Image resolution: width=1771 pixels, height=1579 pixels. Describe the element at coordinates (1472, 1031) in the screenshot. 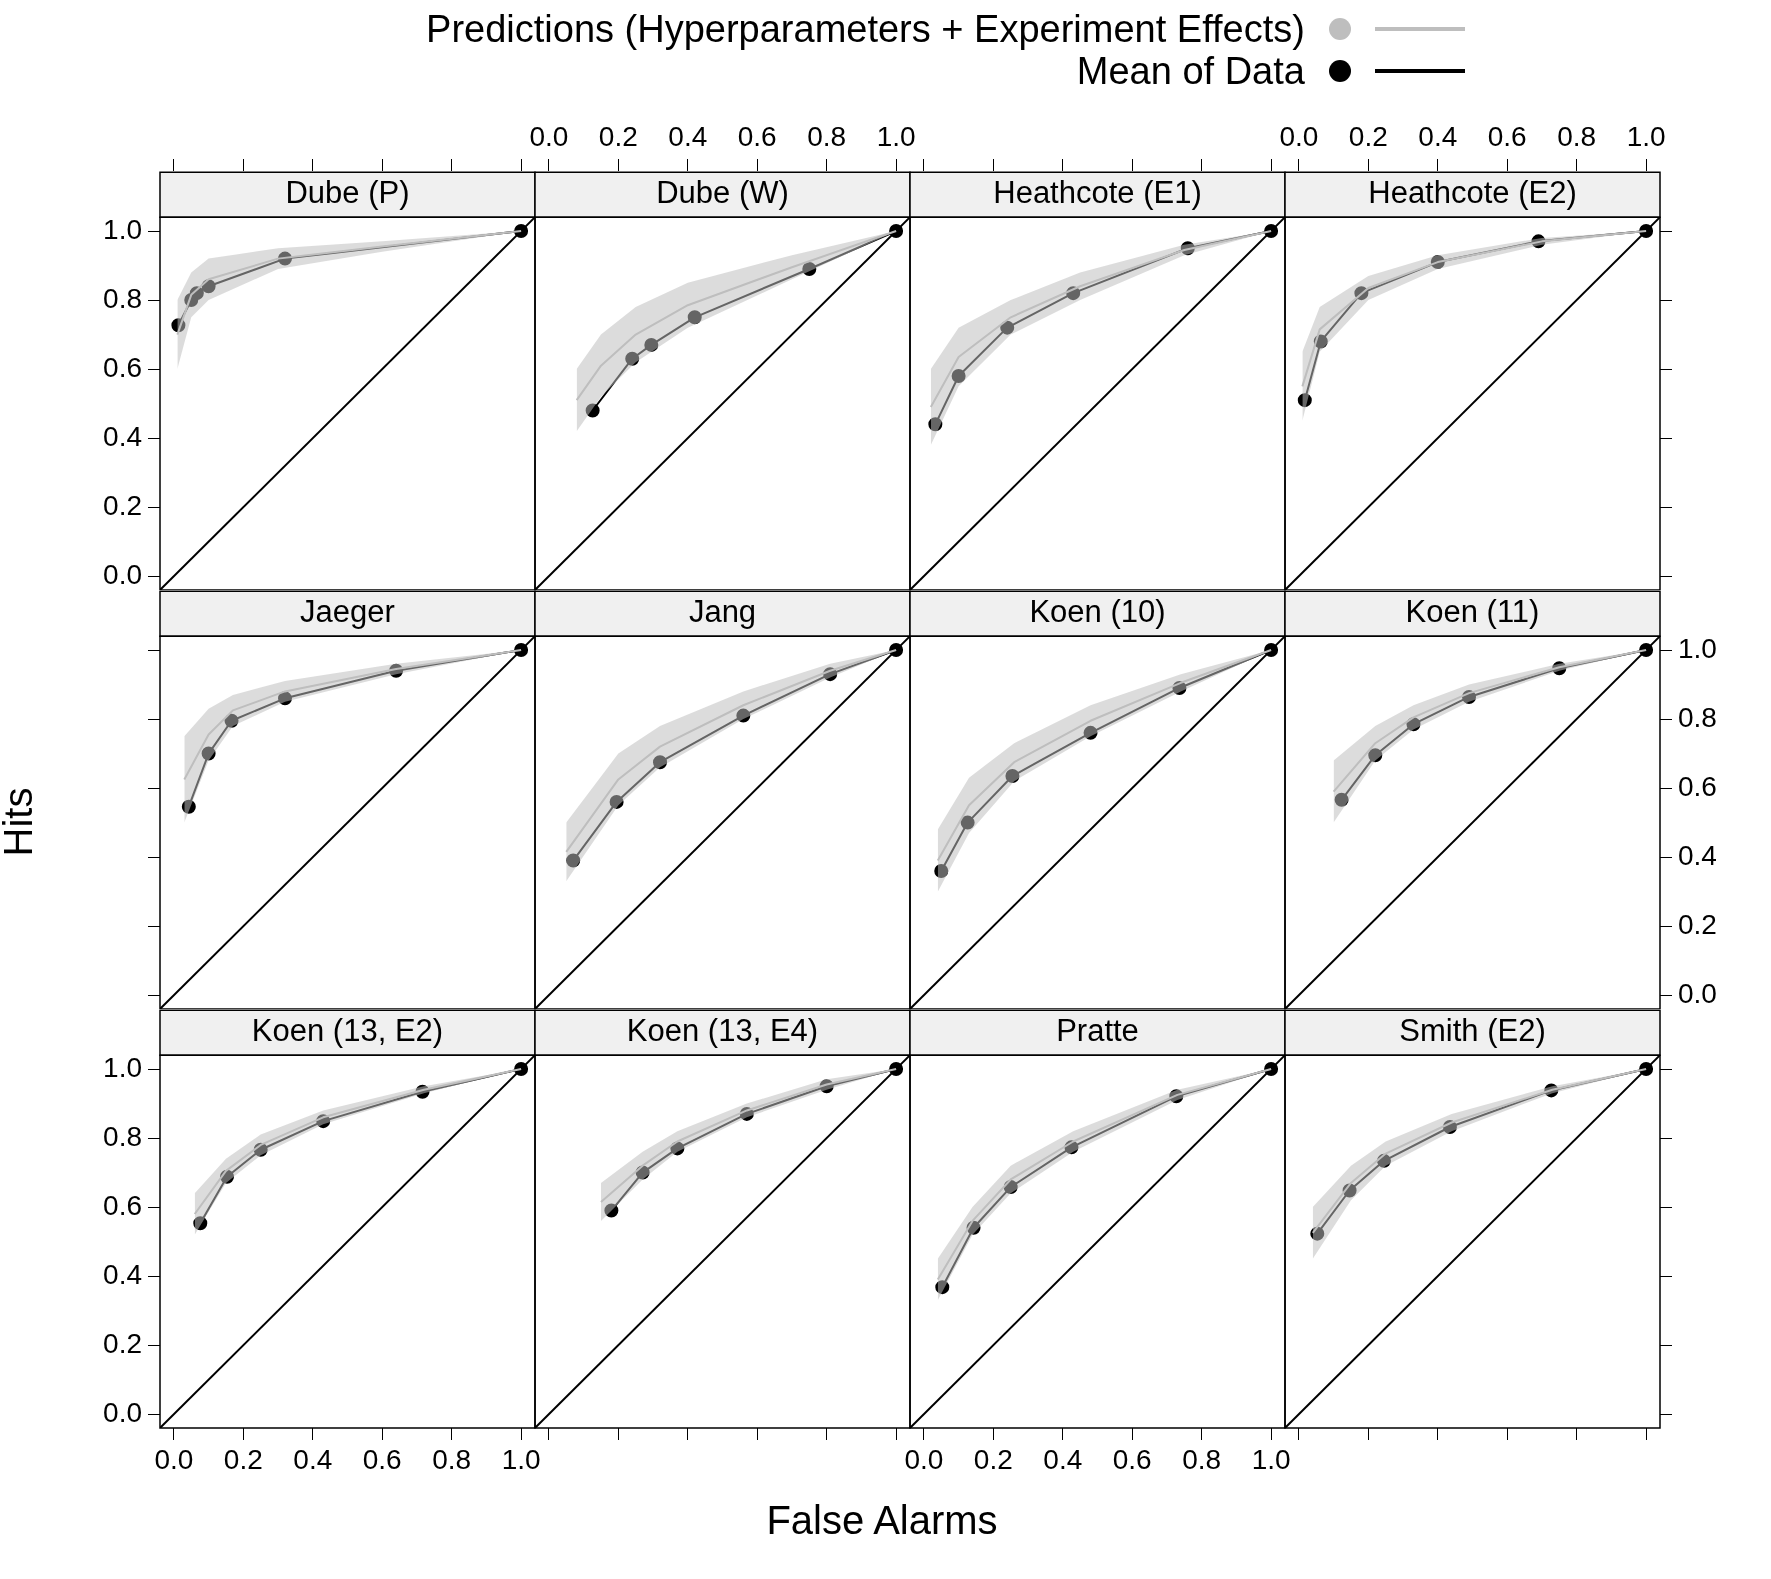

I see `chart-title: Smith (E2)` at that location.